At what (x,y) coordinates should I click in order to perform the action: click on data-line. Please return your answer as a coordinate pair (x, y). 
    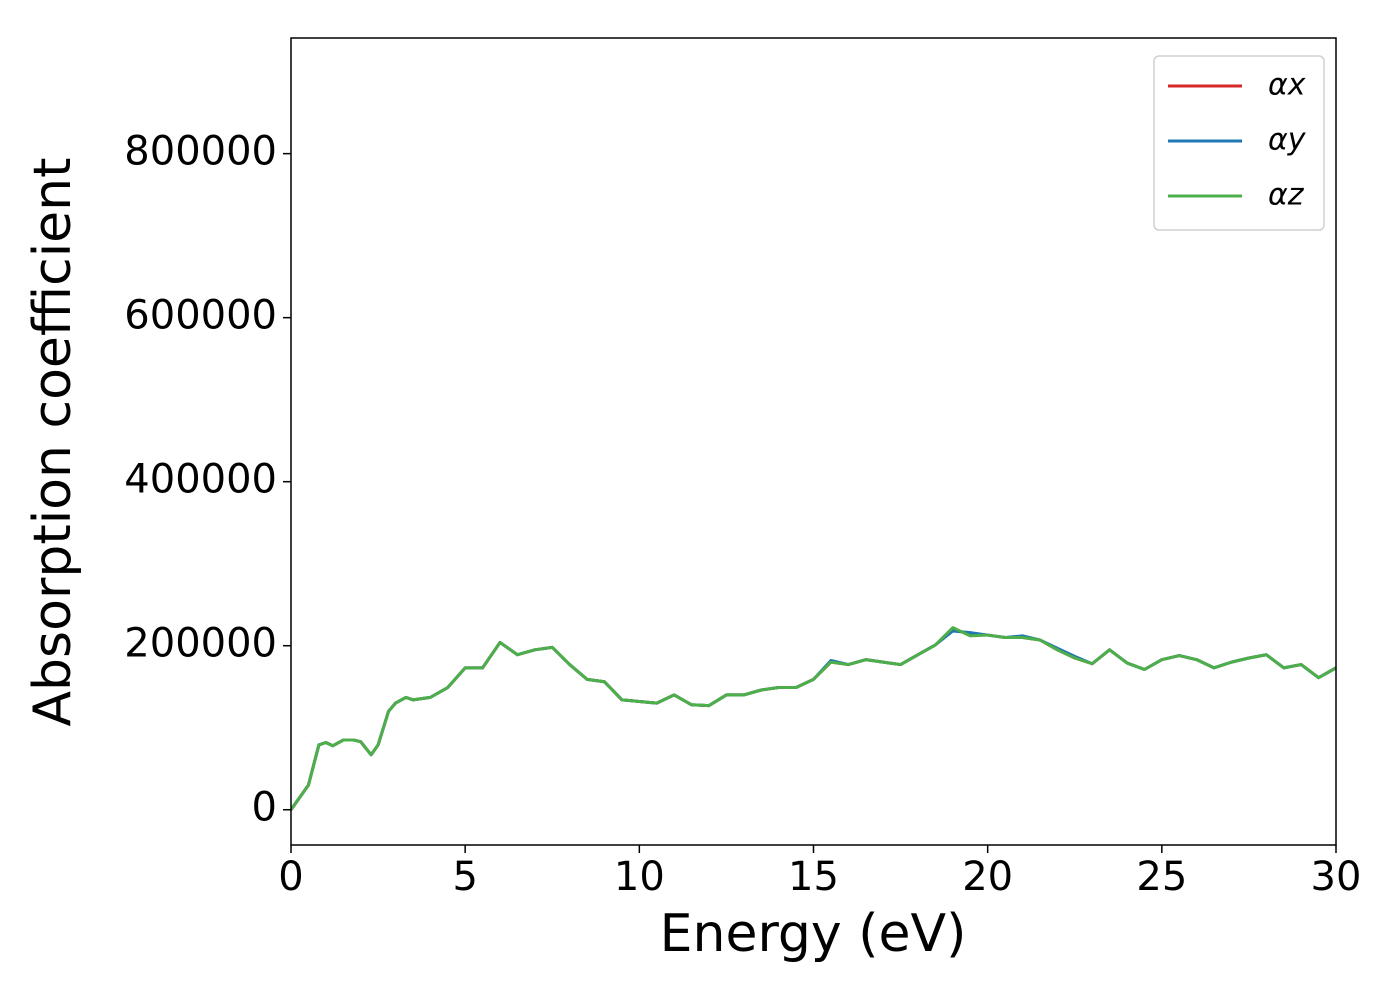
    Looking at the image, I should click on (813, 718).